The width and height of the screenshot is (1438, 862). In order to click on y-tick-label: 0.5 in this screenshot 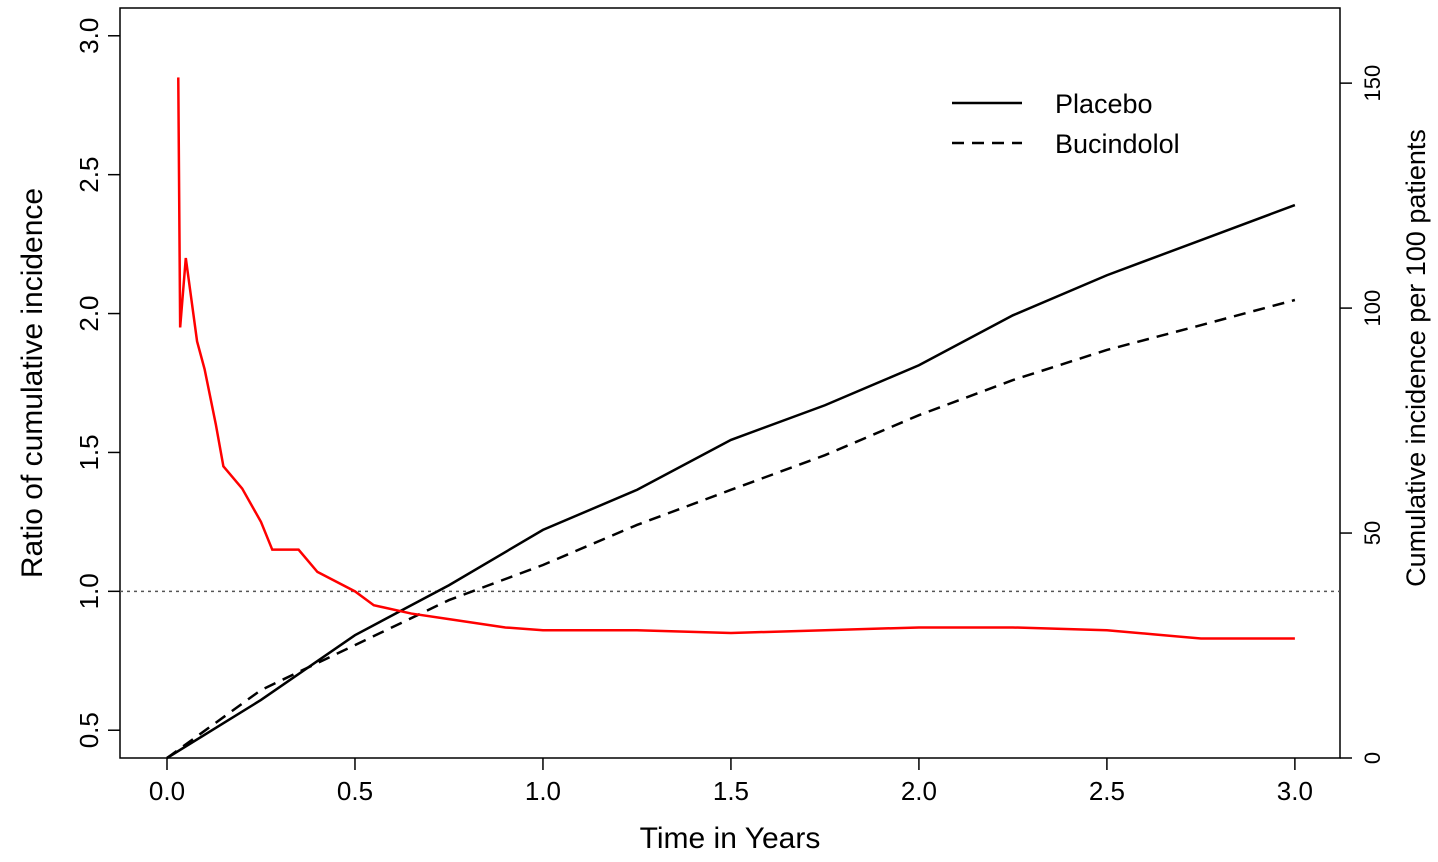, I will do `click(89, 730)`.